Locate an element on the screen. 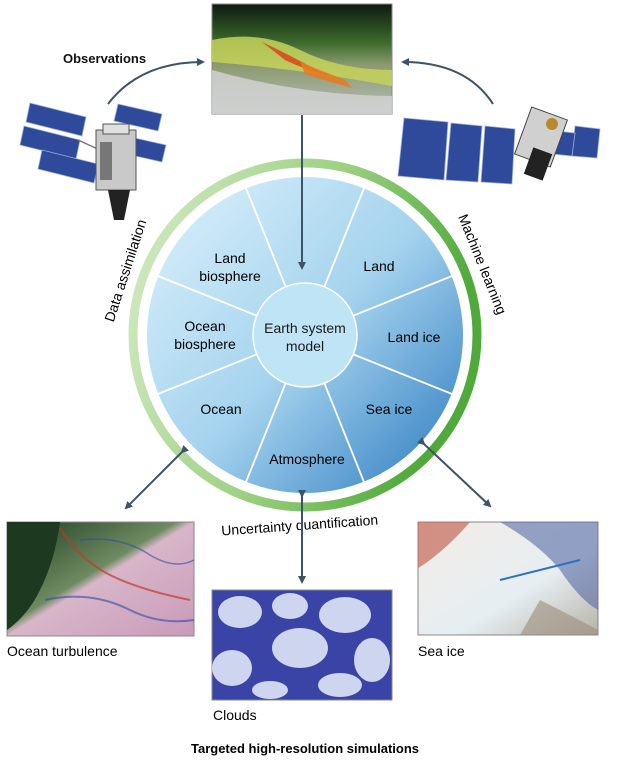  earth-system-model-core is located at coordinates (305, 335).